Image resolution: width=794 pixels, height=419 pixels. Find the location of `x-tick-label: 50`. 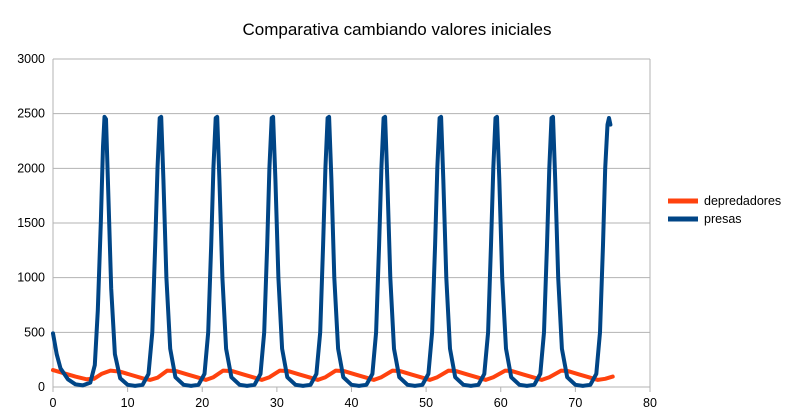

x-tick-label: 50 is located at coordinates (426, 403).